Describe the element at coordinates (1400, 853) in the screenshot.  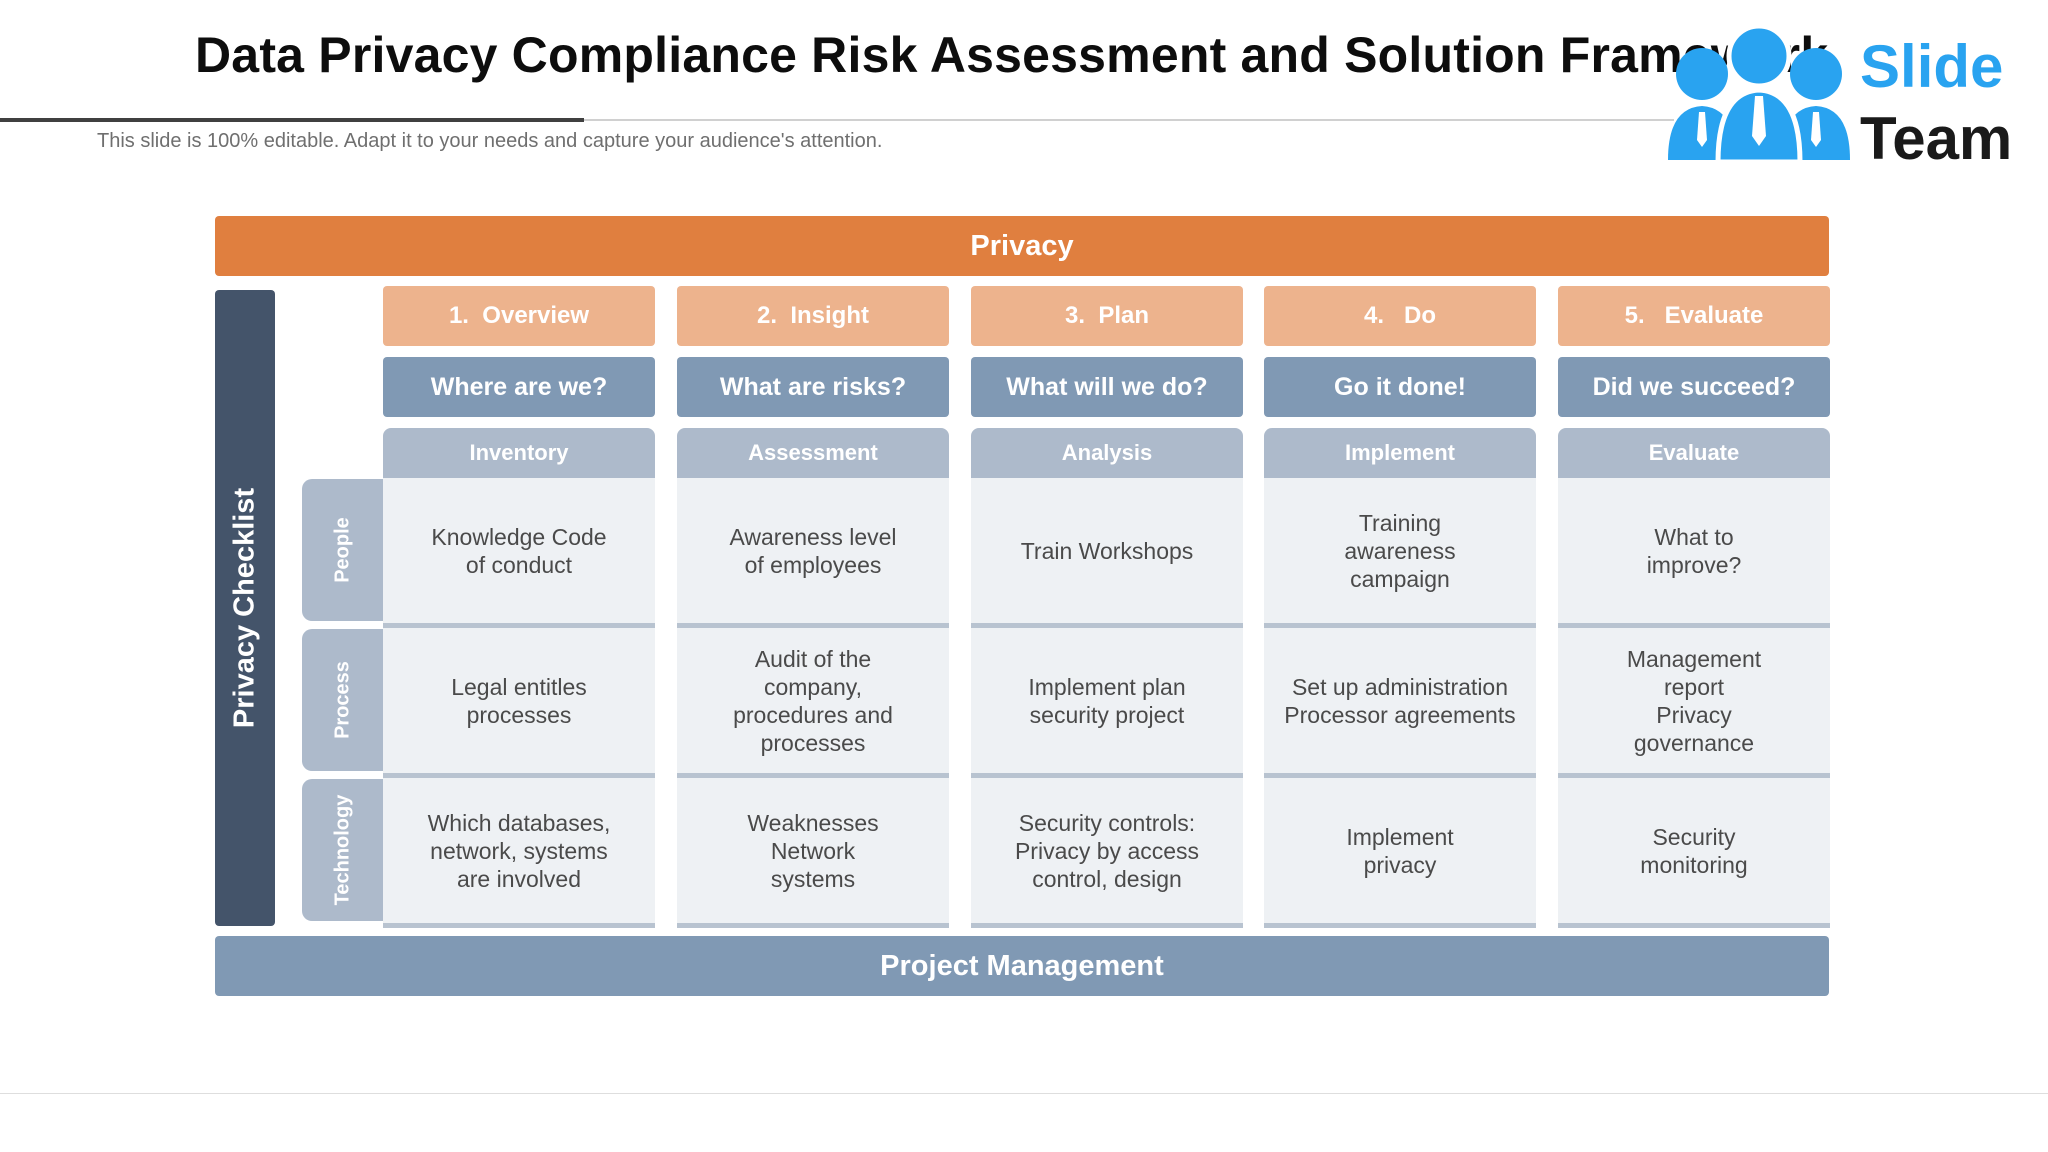
I see `cell-technology: Implement privacy` at that location.